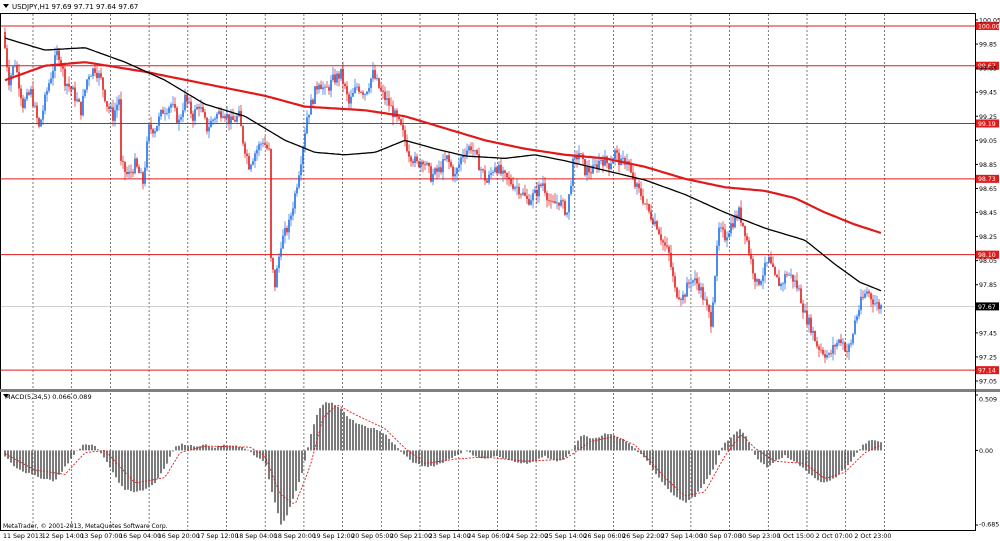 This screenshot has width=1000, height=541. Describe the element at coordinates (721, 536) in the screenshot. I see `x-tick-label: 30 Sep 07:00` at that location.